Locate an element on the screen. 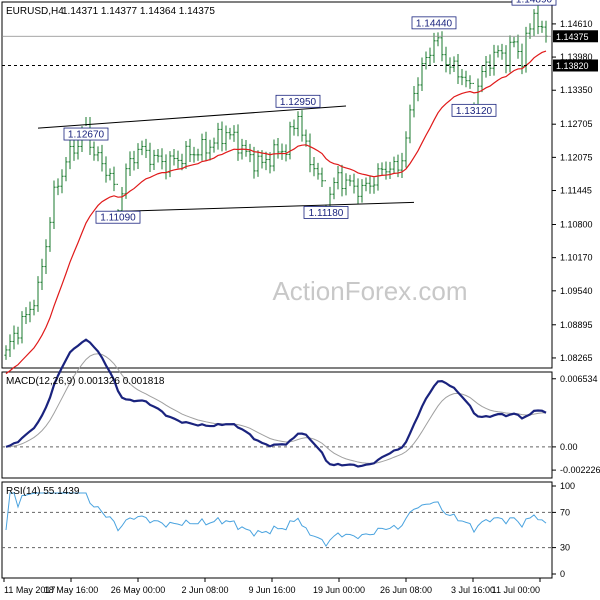  time-tick-label: 11 Jul 00:00 is located at coordinates (516, 590).